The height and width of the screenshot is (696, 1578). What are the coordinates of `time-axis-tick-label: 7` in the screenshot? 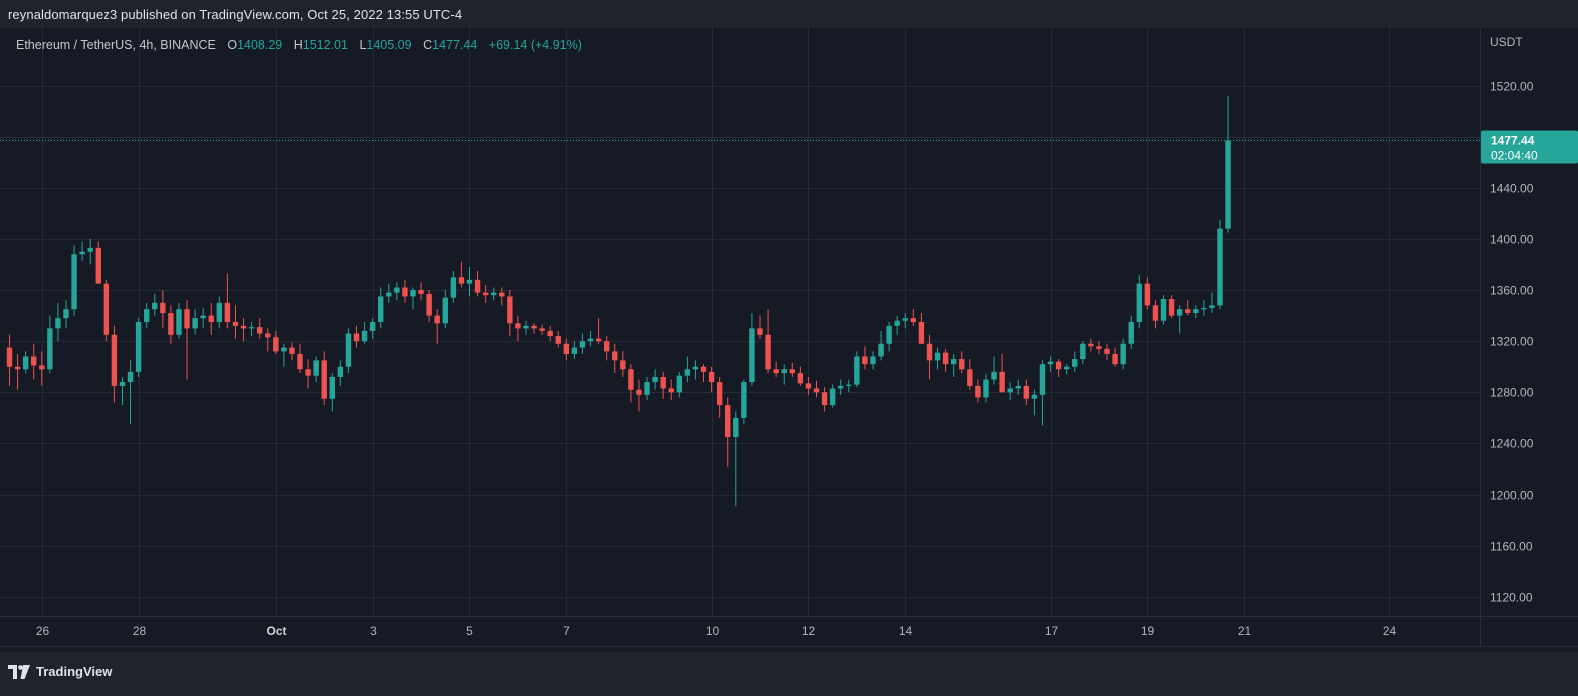 It's located at (566, 631).